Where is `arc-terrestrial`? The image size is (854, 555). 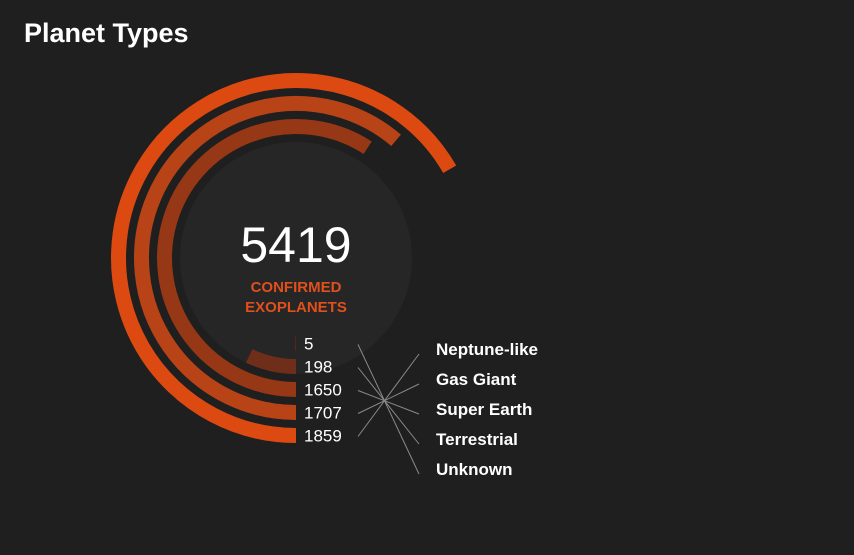
arc-terrestrial is located at coordinates (271, 361).